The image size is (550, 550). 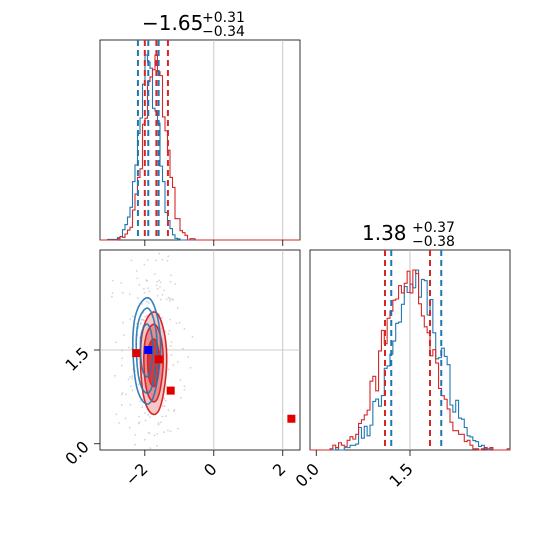 What do you see at coordinates (76, 358) in the screenshot?
I see `tick-label-p2-joint: 1.5` at bounding box center [76, 358].